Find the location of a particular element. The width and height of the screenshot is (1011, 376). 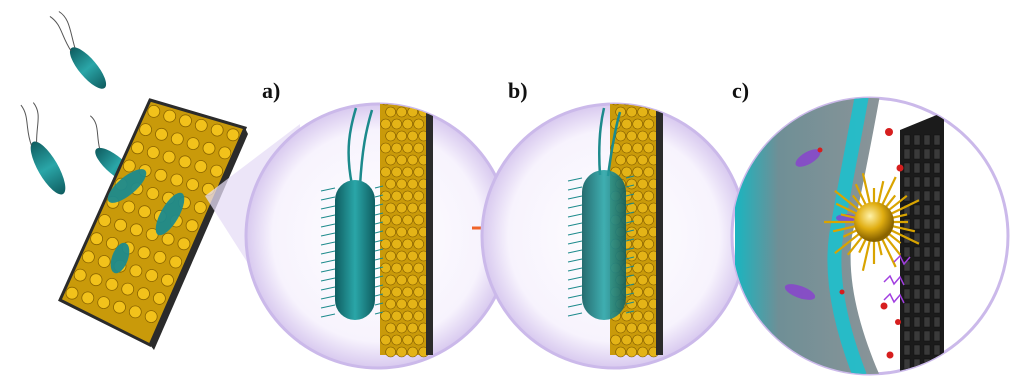

panel-label-b: b) is located at coordinates (518, 90).